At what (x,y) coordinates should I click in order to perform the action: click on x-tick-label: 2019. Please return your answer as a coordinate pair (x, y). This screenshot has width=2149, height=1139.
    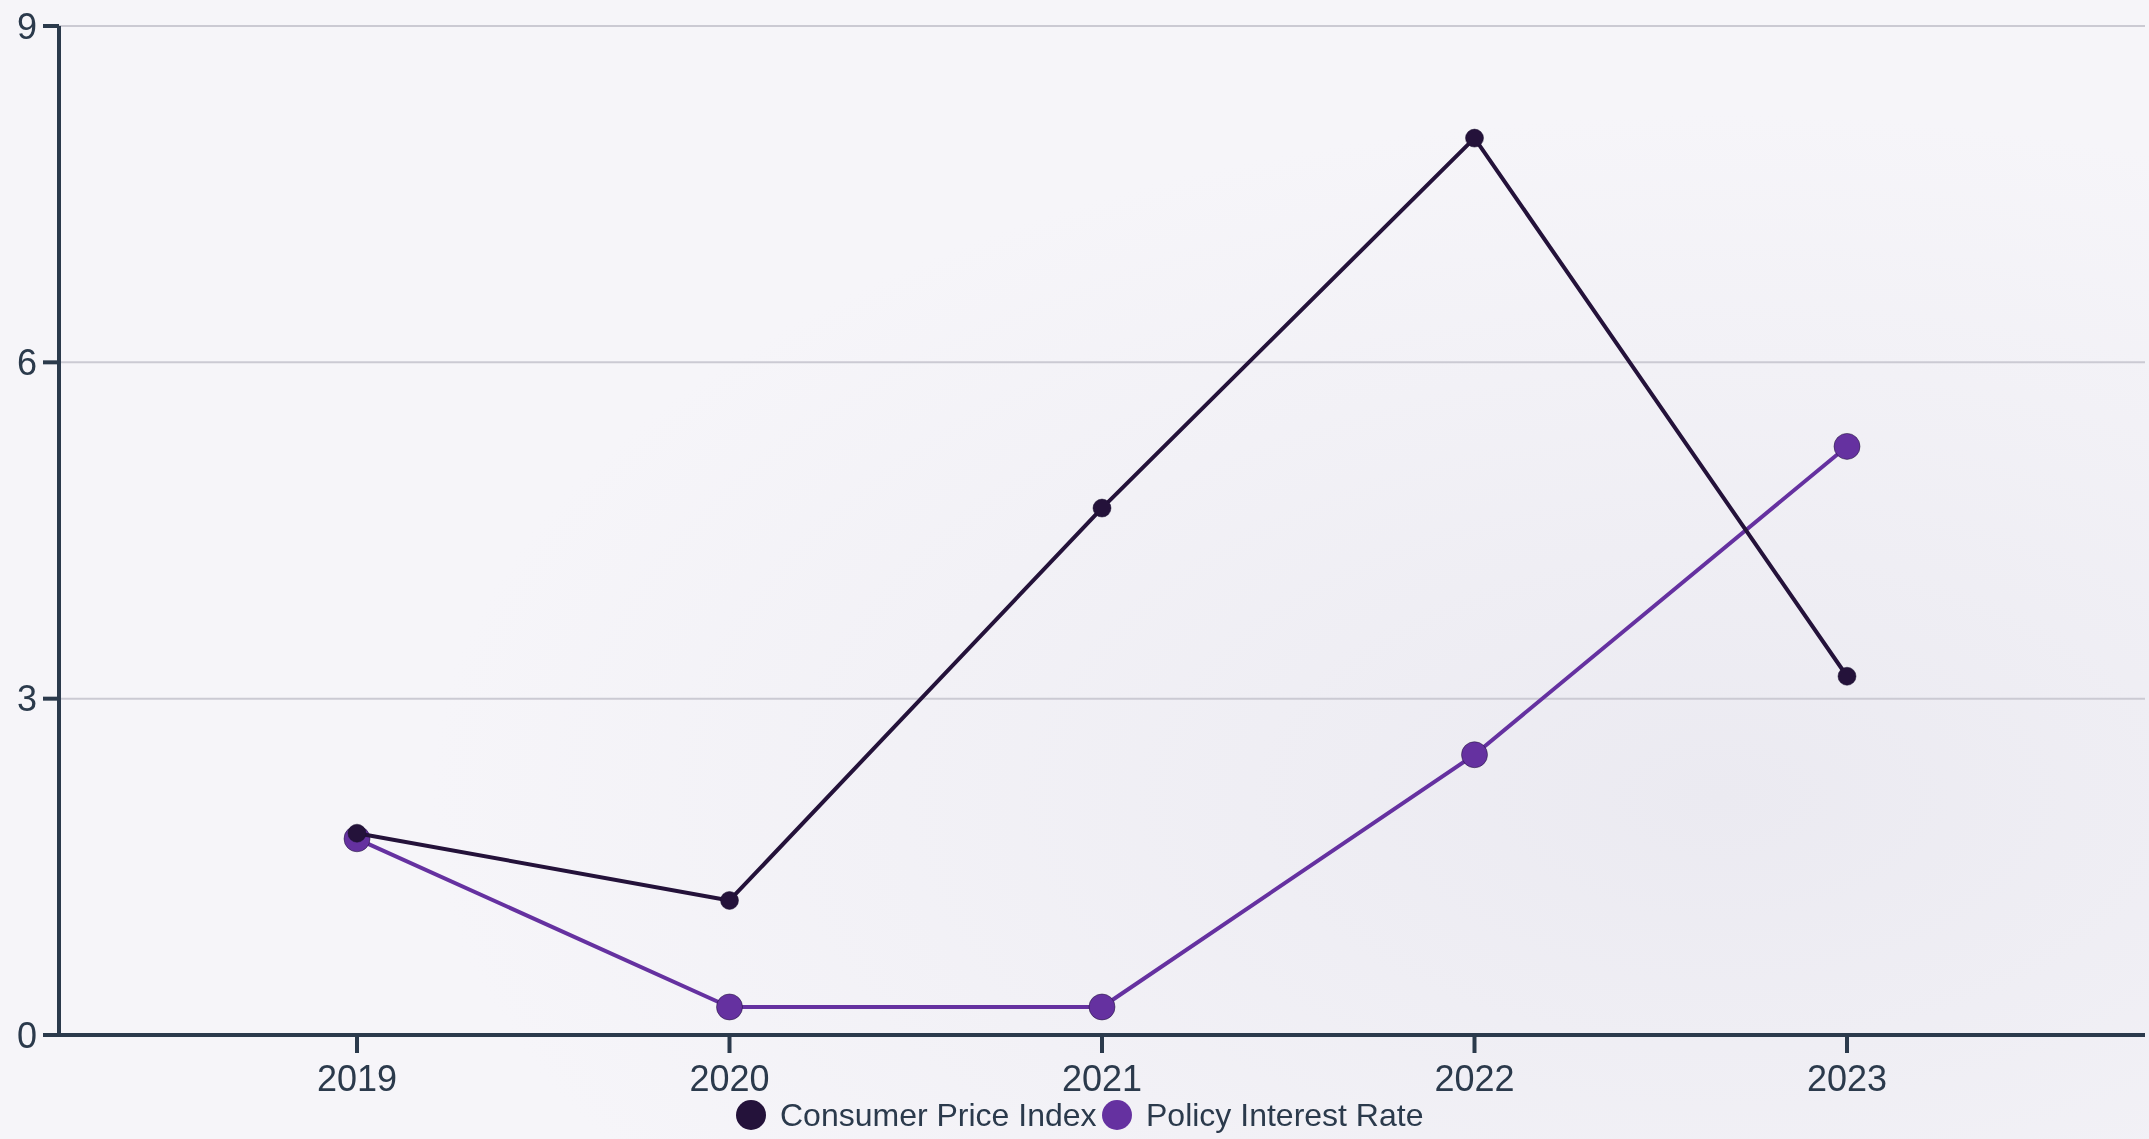
    Looking at the image, I should click on (357, 1078).